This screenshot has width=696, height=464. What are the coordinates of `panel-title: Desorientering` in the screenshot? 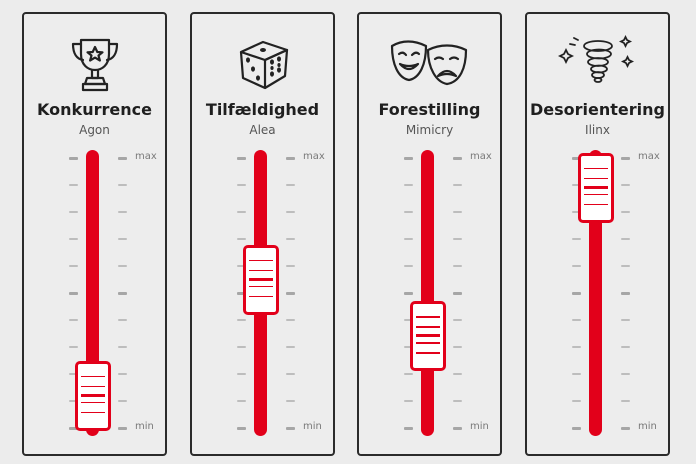 It's located at (597, 109).